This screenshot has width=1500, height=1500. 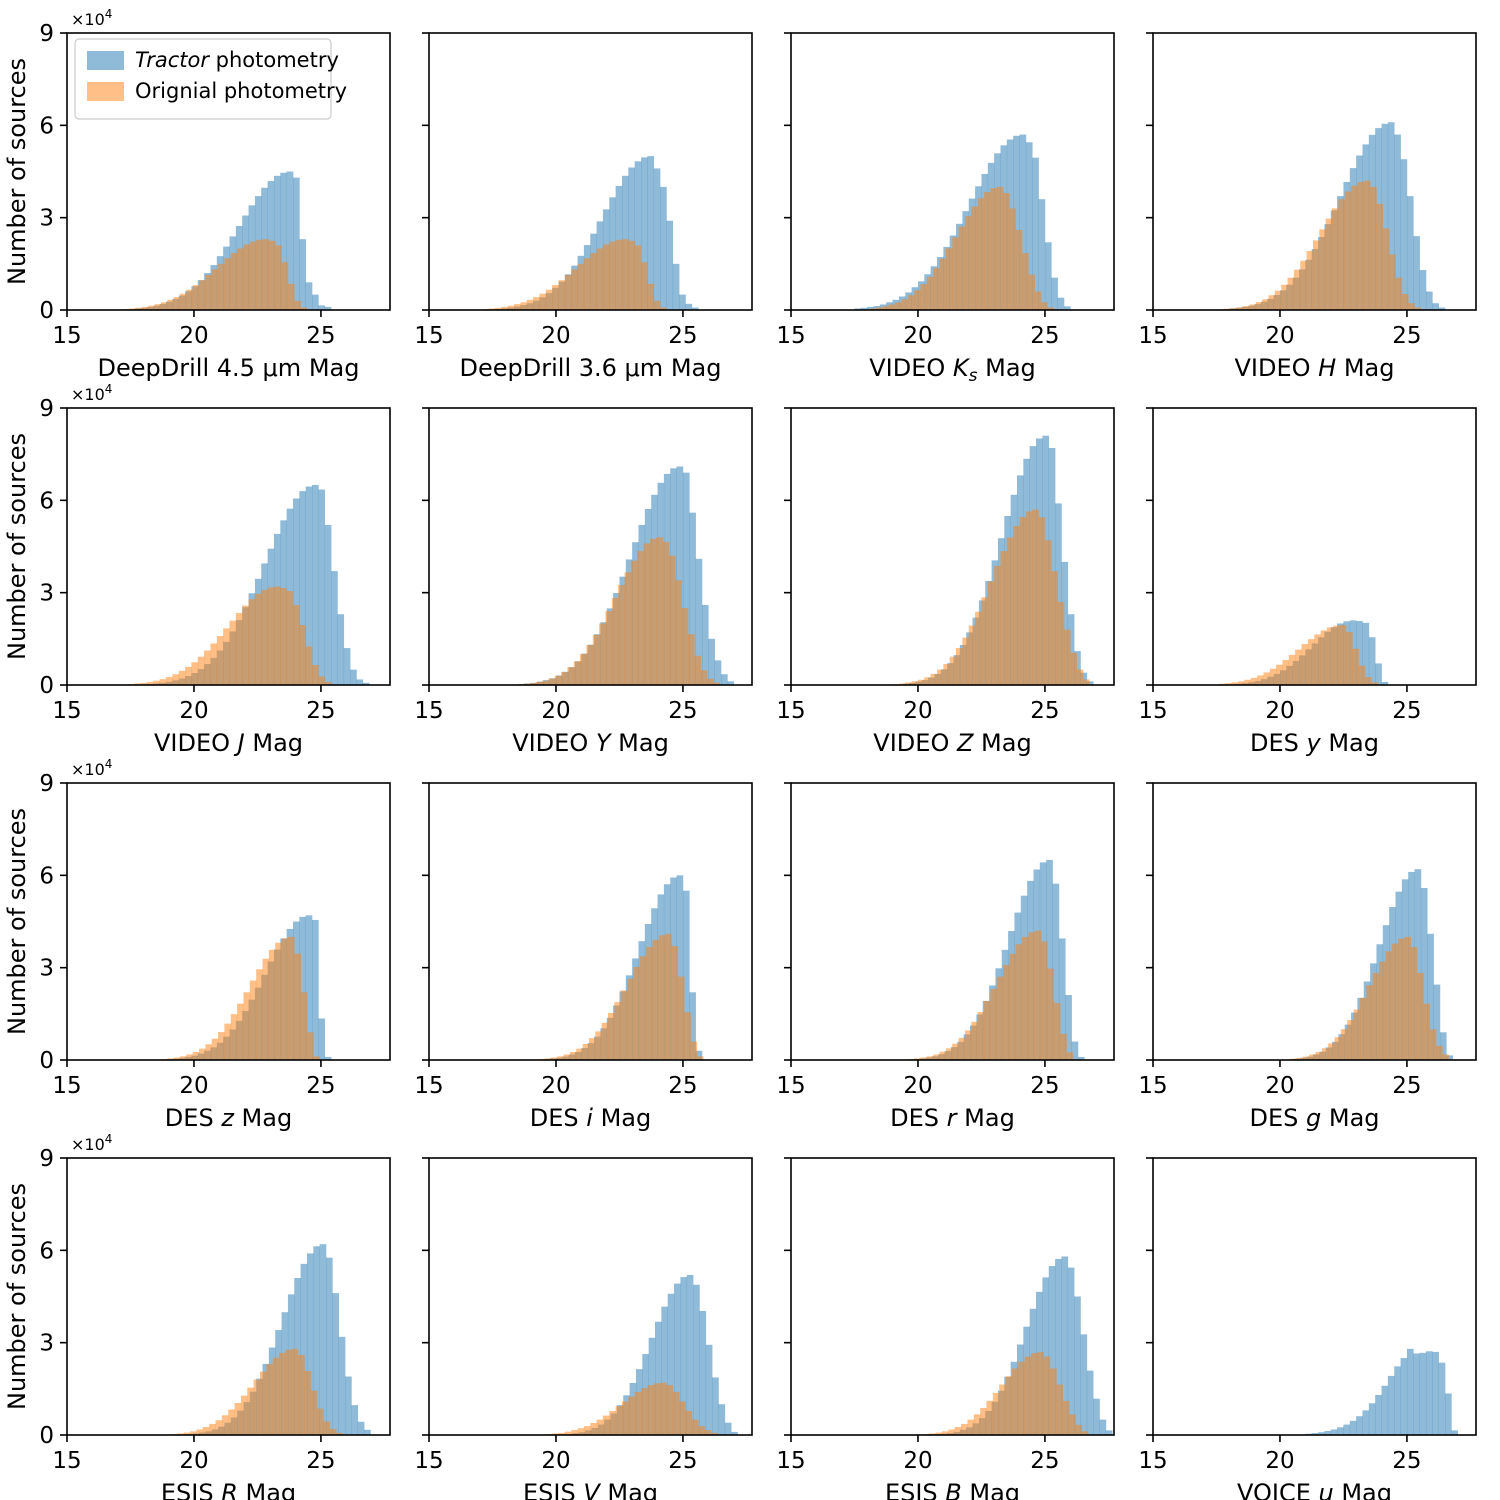 I want to click on panel-esis-b: 15 20 25 ESIS B Mag, so click(x=945, y=1328).